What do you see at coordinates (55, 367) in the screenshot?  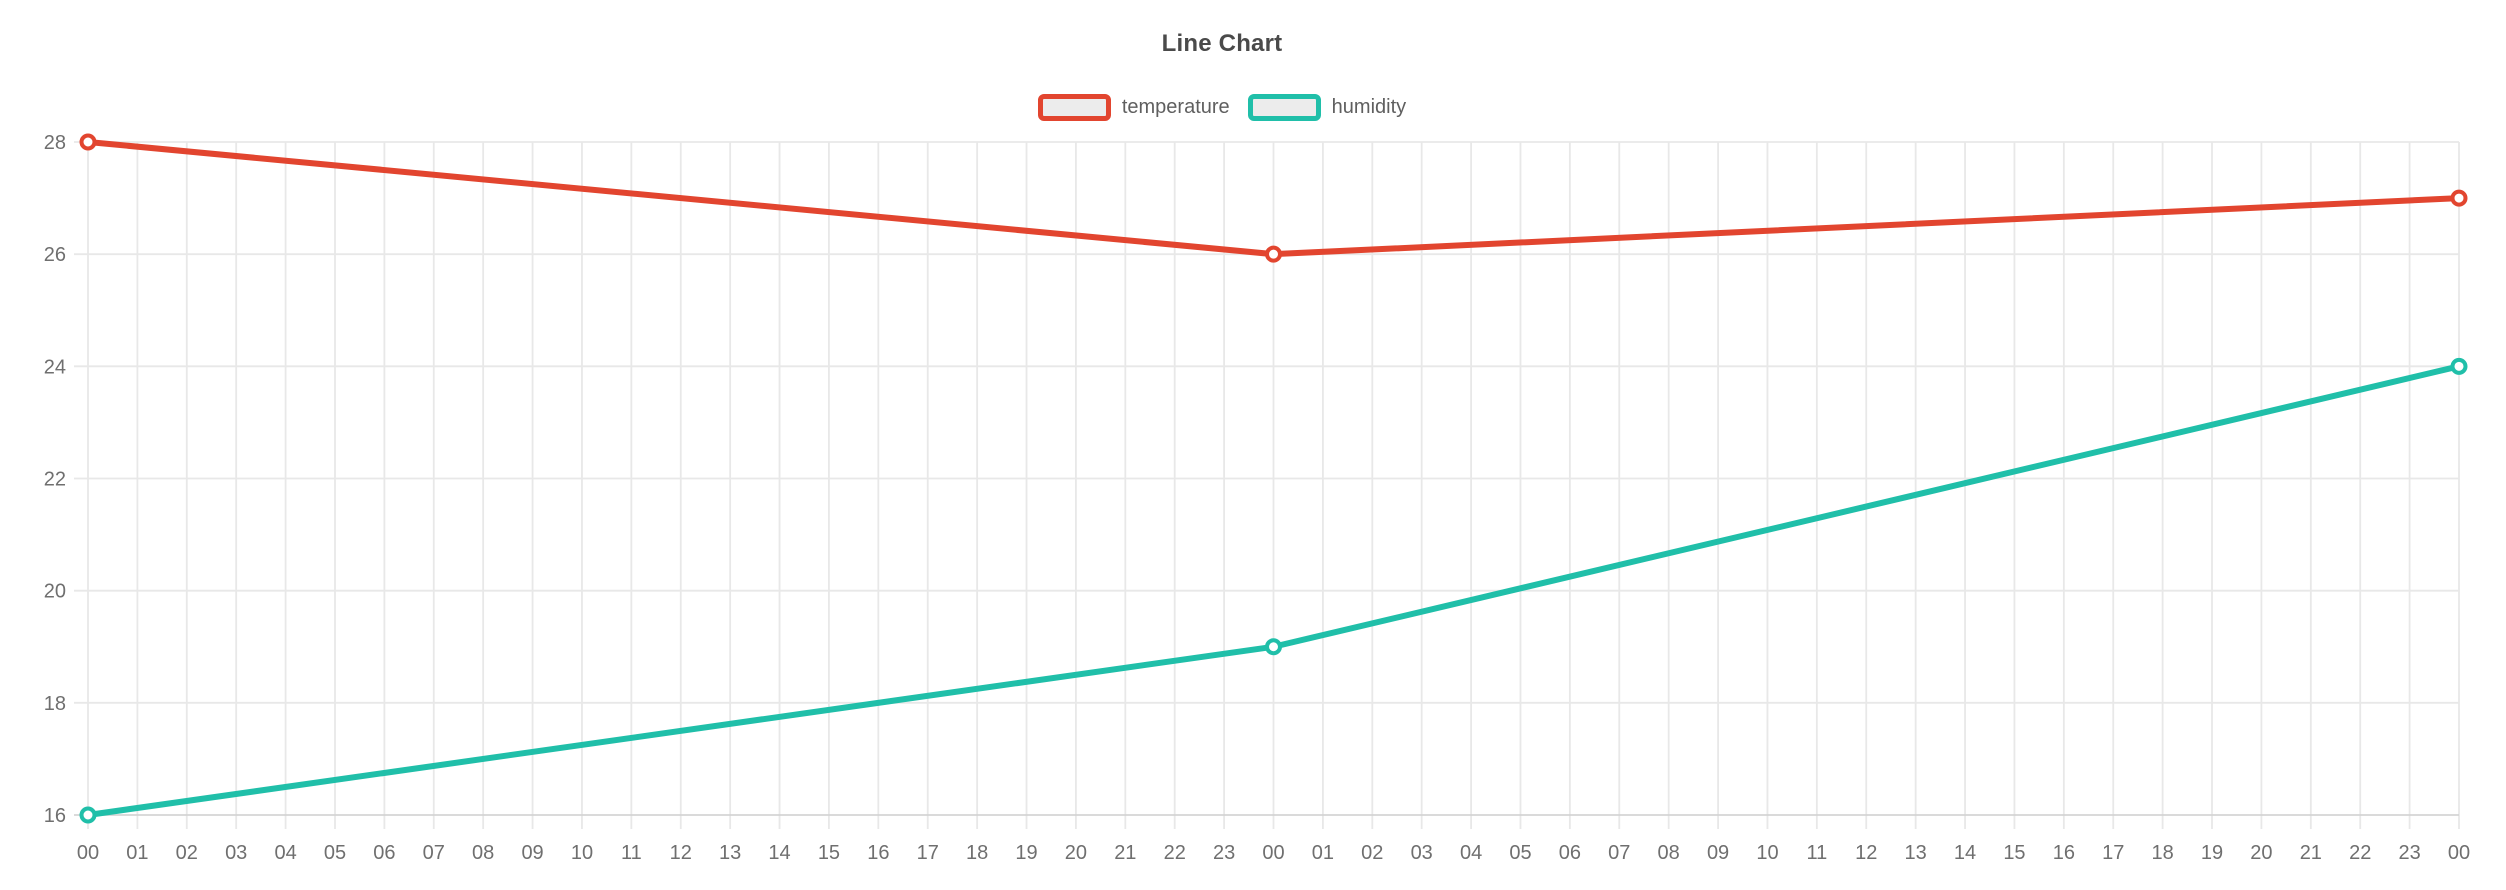 I see `y-axis-label: 24` at bounding box center [55, 367].